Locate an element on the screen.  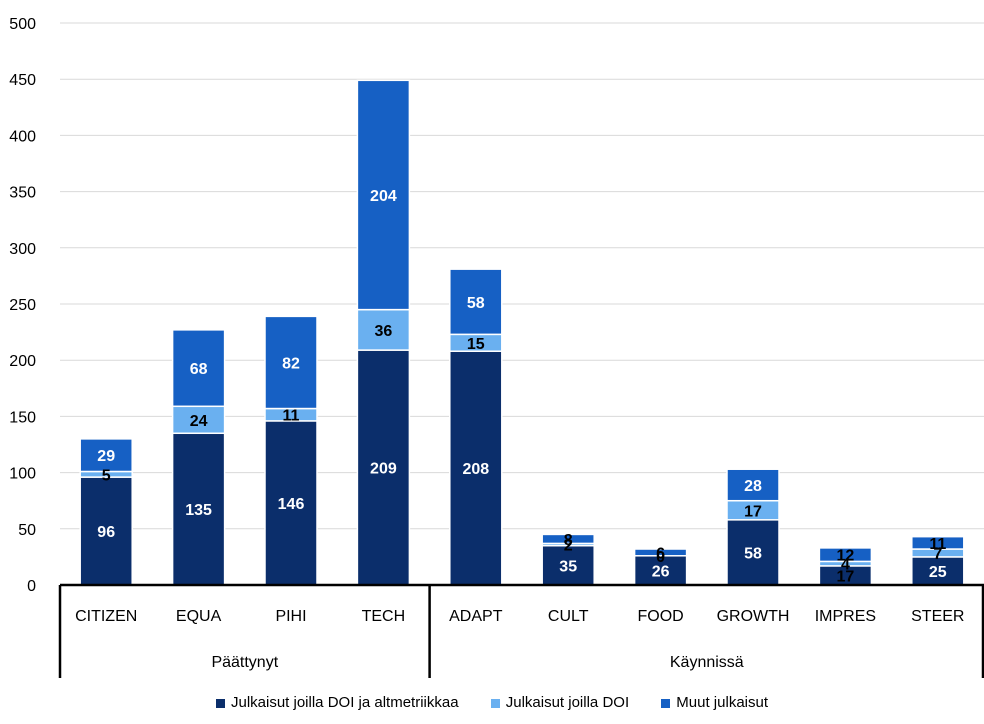
data-label: 5 is located at coordinates (106, 475).